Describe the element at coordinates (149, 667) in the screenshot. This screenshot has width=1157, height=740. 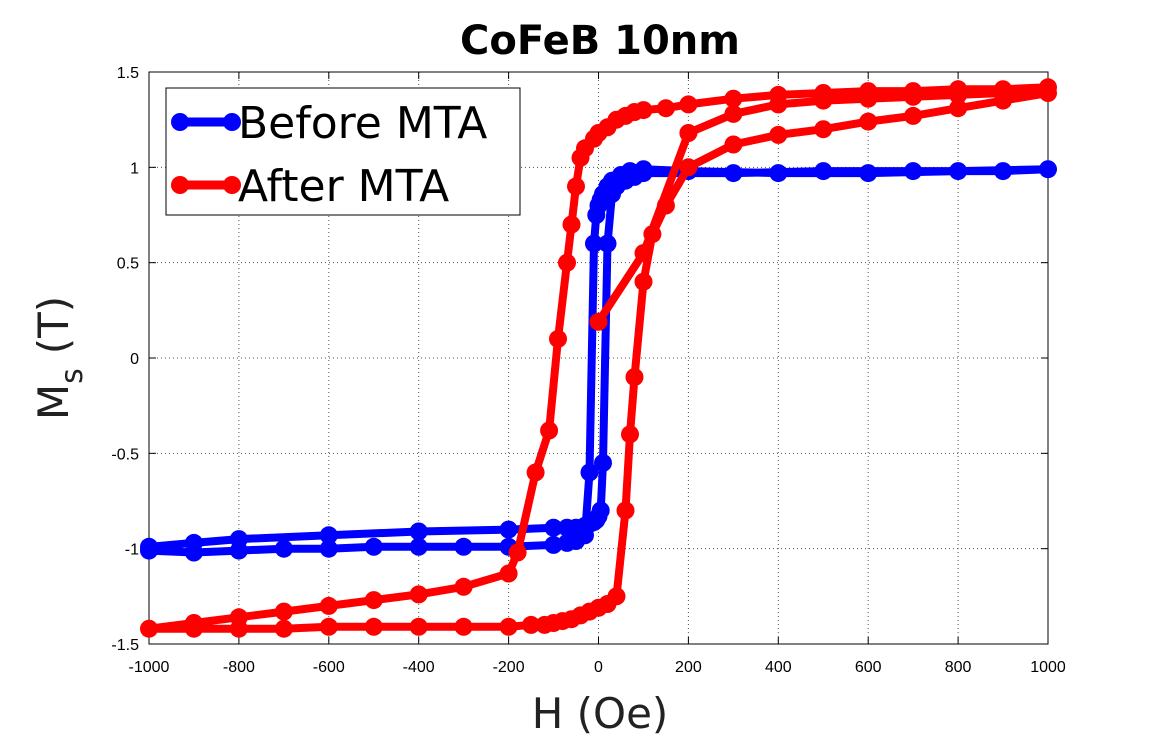
I see `x-tick-label: -1000` at that location.